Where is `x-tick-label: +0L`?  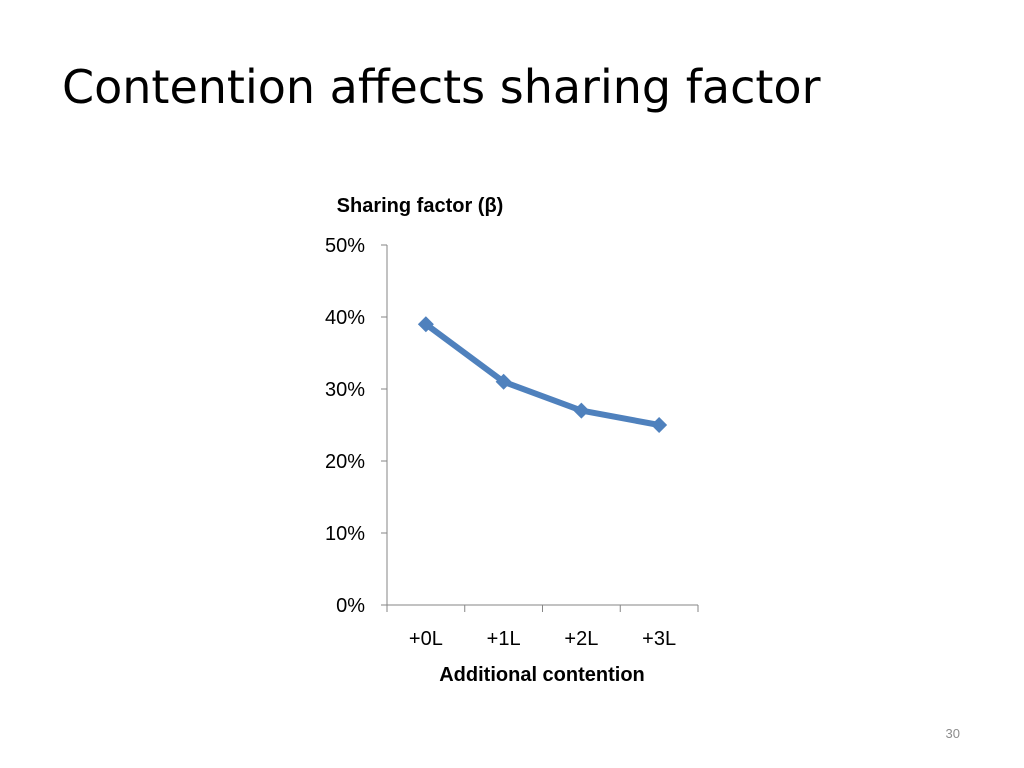
x-tick-label: +0L is located at coordinates (426, 639).